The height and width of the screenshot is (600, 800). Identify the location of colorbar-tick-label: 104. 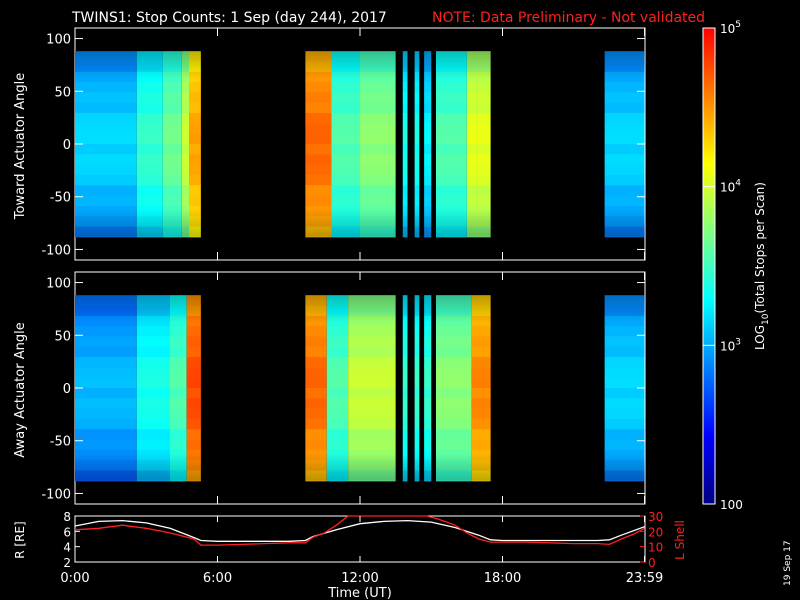
(730, 187).